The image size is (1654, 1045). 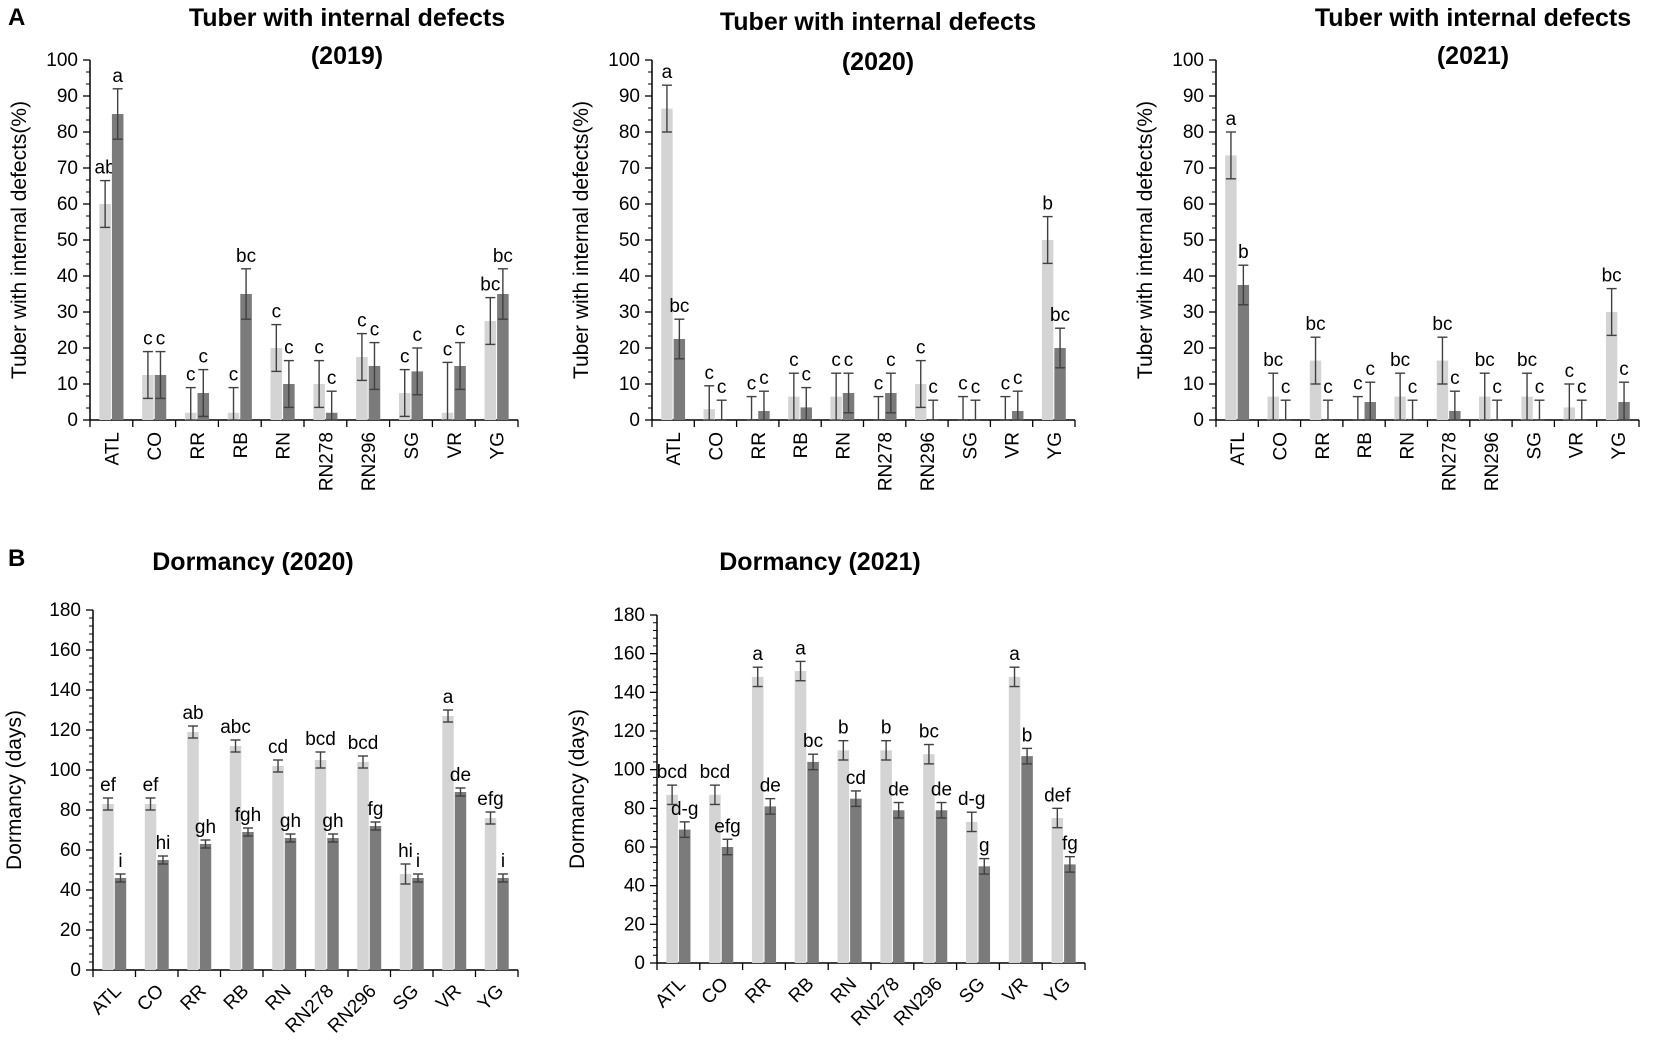 I want to click on x-tick-label: RR, so click(x=759, y=445).